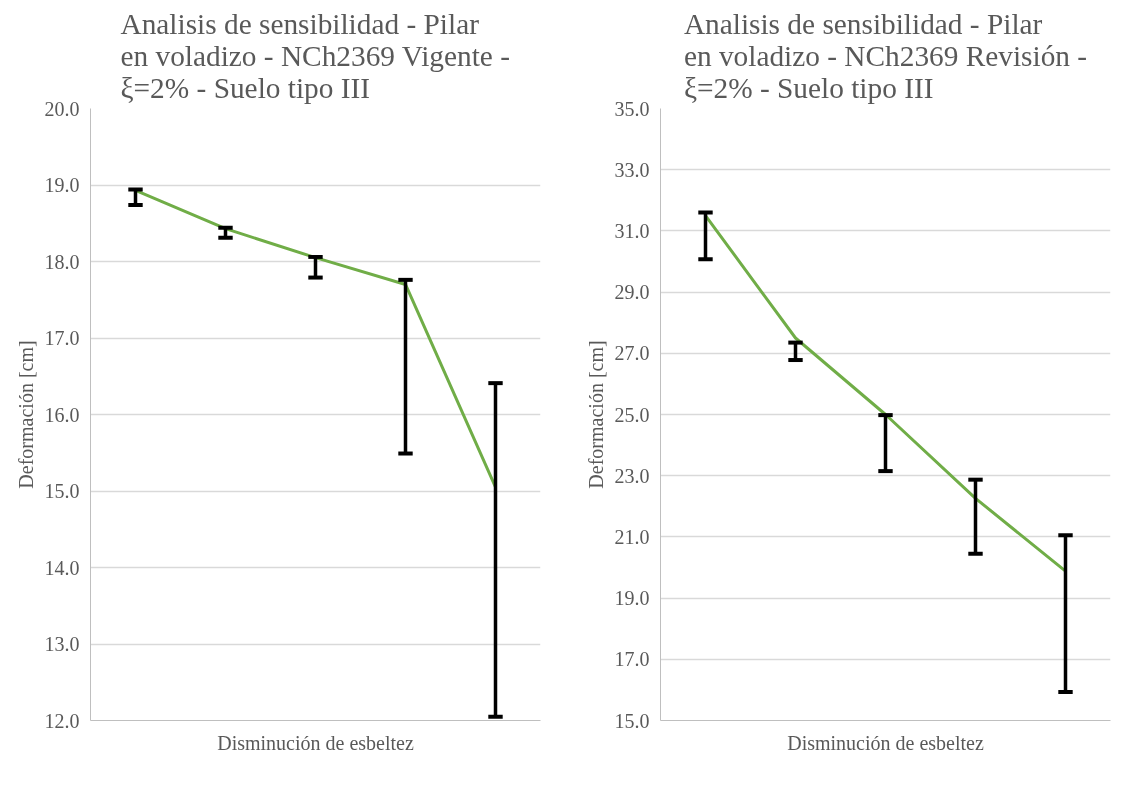 This screenshot has height=812, width=1147. What do you see at coordinates (885, 393) in the screenshot?
I see `line-series` at bounding box center [885, 393].